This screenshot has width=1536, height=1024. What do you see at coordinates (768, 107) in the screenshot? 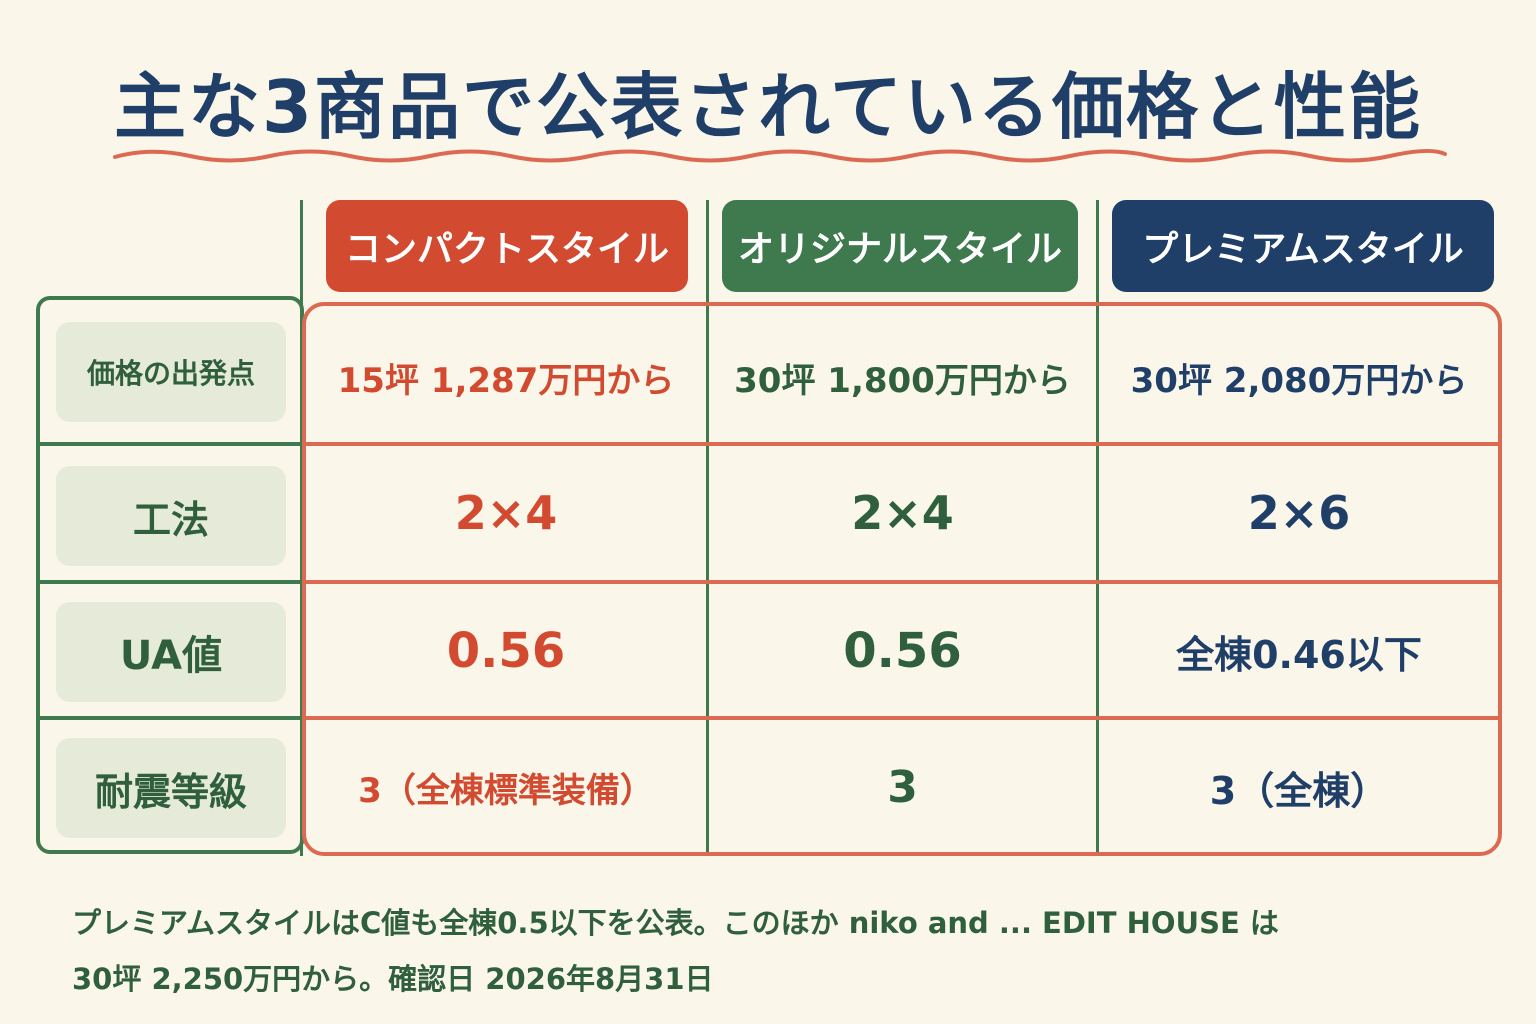
I see `page-title: 主な3商品で公表されている価格と性能` at bounding box center [768, 107].